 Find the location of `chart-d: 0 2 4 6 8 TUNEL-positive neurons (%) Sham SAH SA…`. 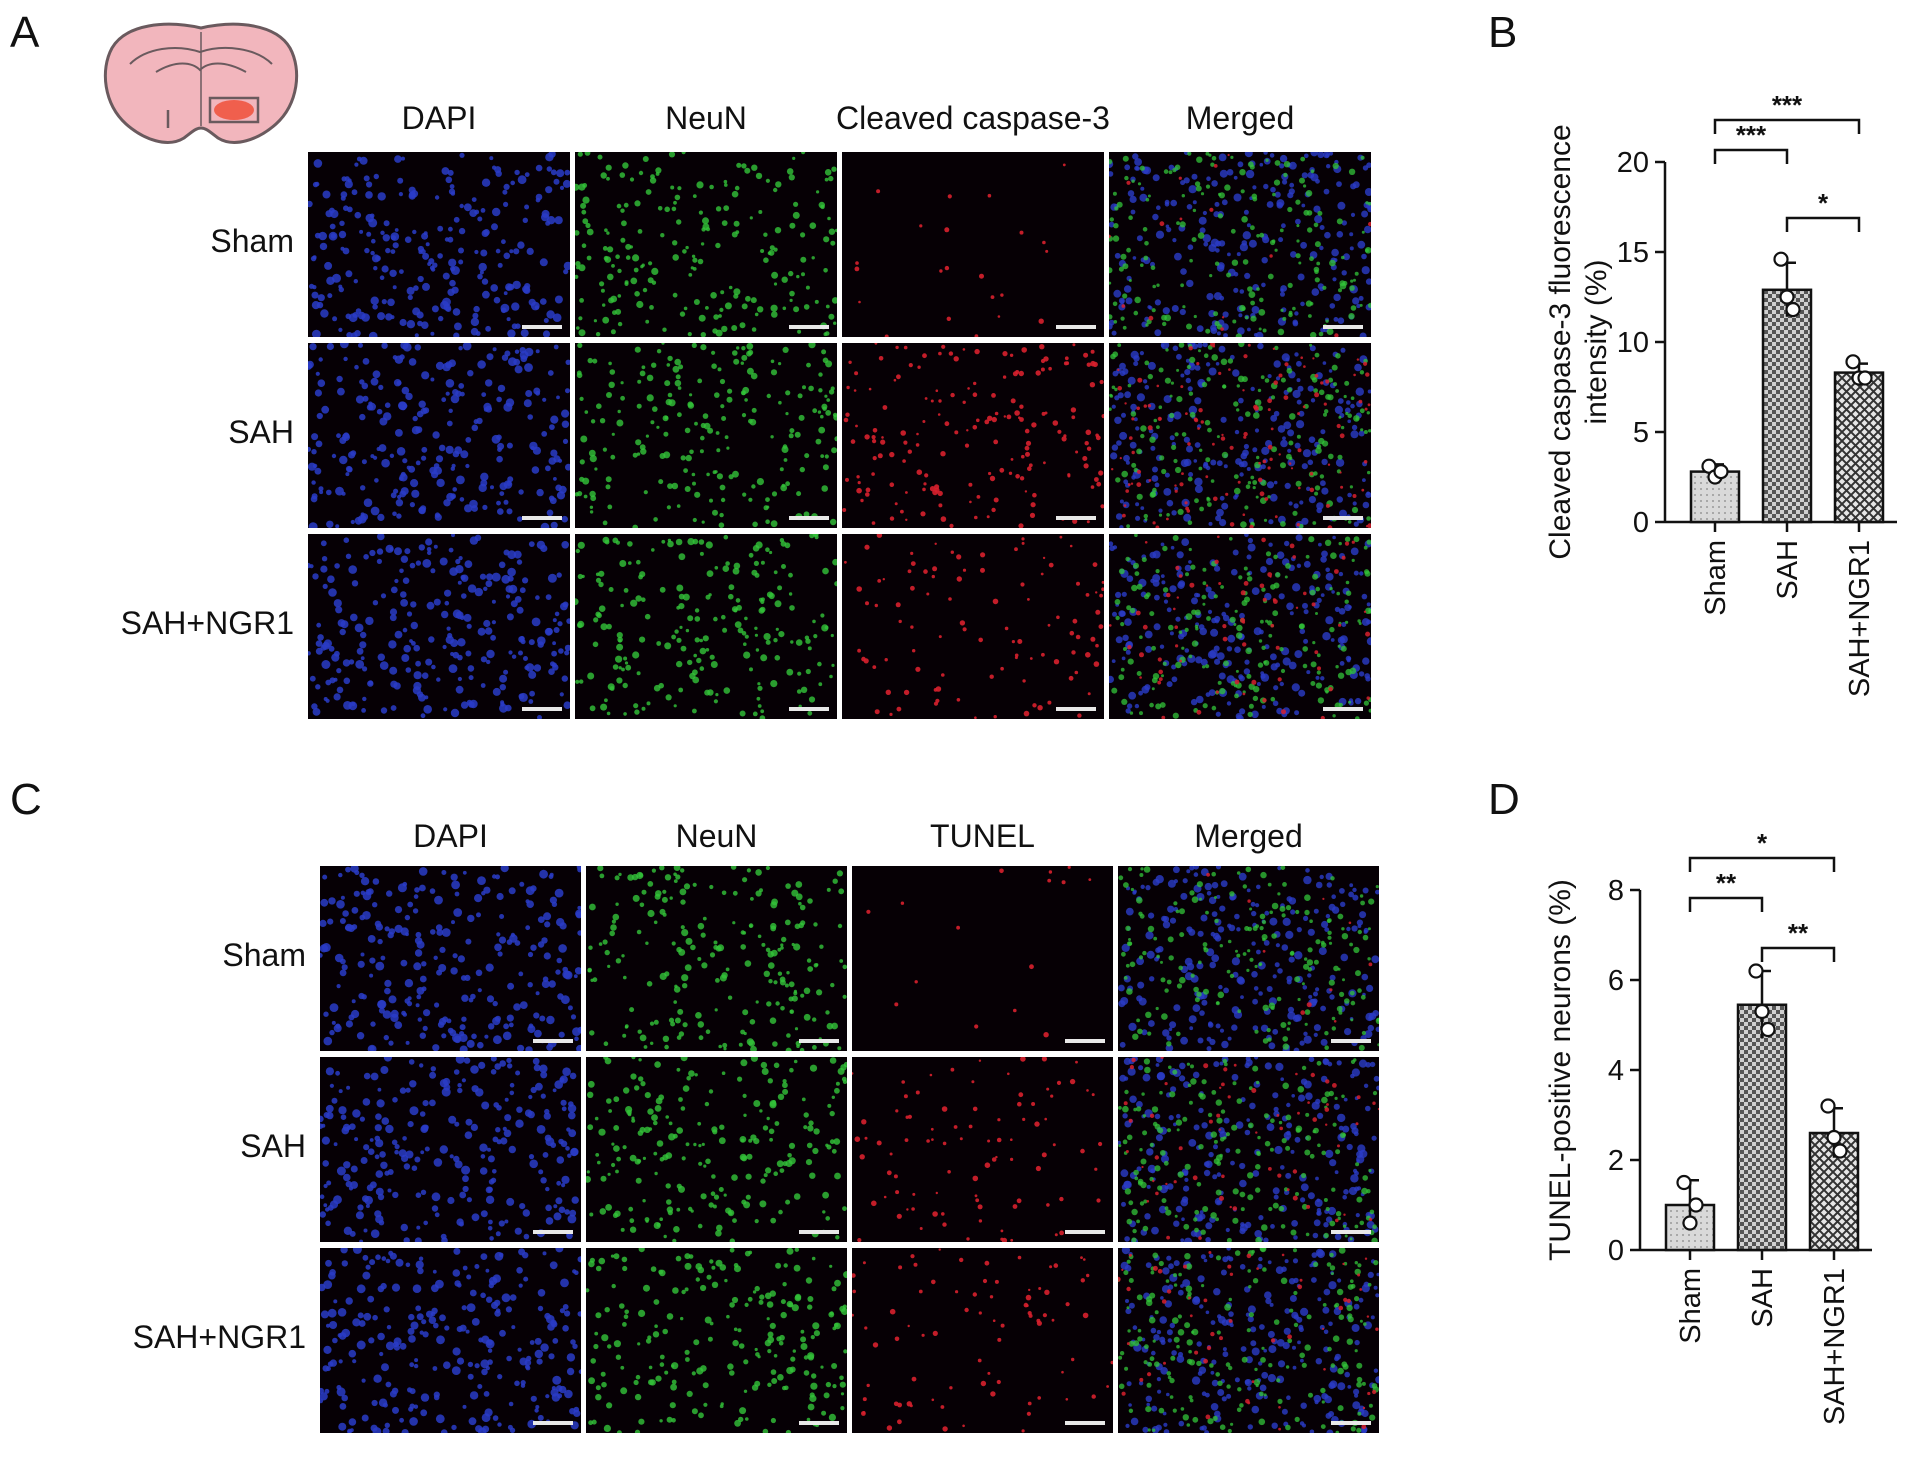

chart-d: 0 2 4 6 8 TUNEL-positive neurons (%) Sham SAH SA… is located at coordinates (1708, 1127).